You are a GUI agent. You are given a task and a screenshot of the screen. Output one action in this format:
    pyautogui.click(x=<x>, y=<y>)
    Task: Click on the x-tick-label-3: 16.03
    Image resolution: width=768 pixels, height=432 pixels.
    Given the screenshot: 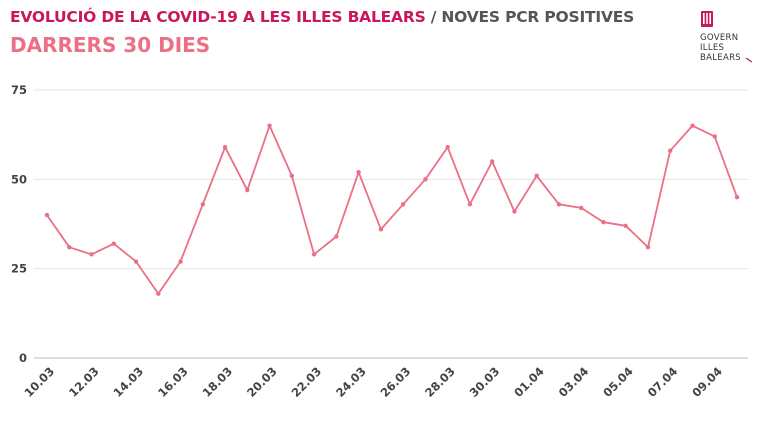 What is the action you would take?
    pyautogui.click(x=173, y=382)
    